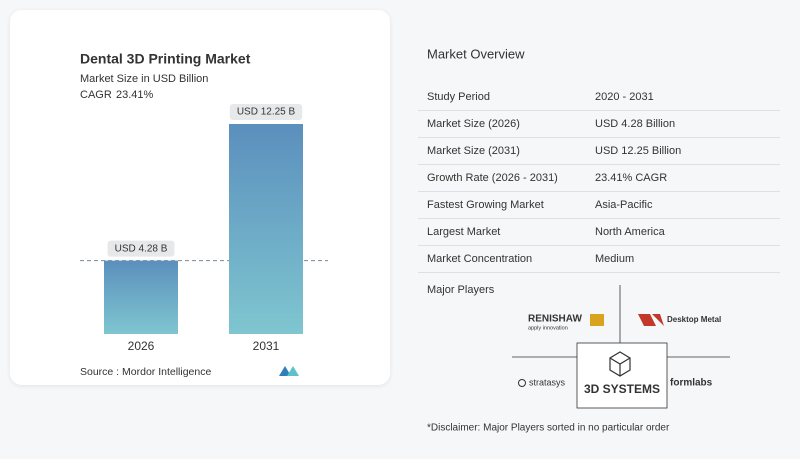 The height and width of the screenshot is (459, 800). I want to click on row-label: Growth Rate (2026 - 2031), so click(492, 178).